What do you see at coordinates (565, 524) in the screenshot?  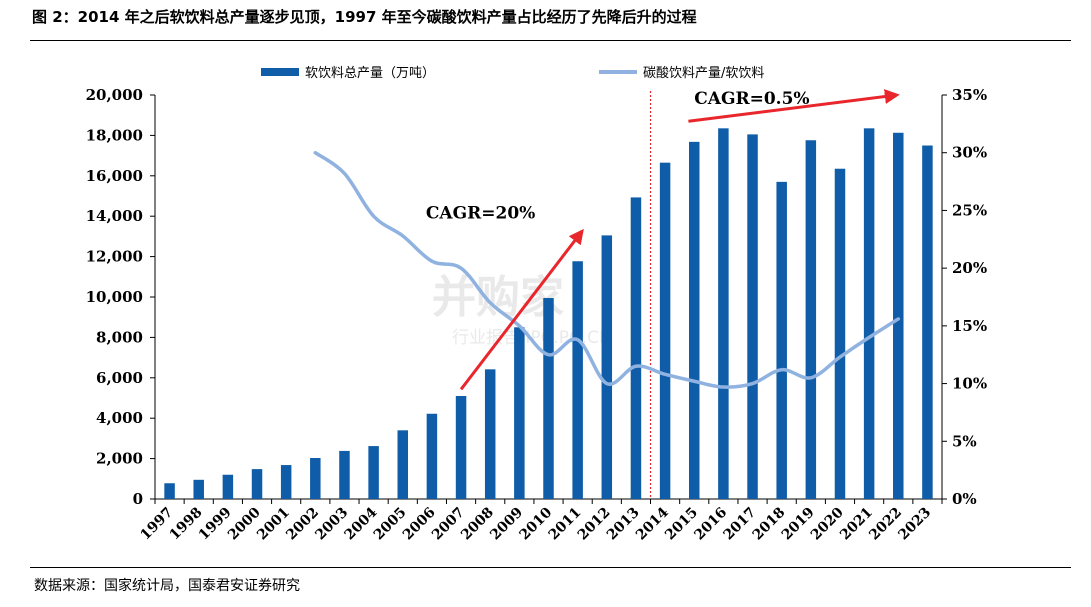 I see `x-tick-label: 2011` at bounding box center [565, 524].